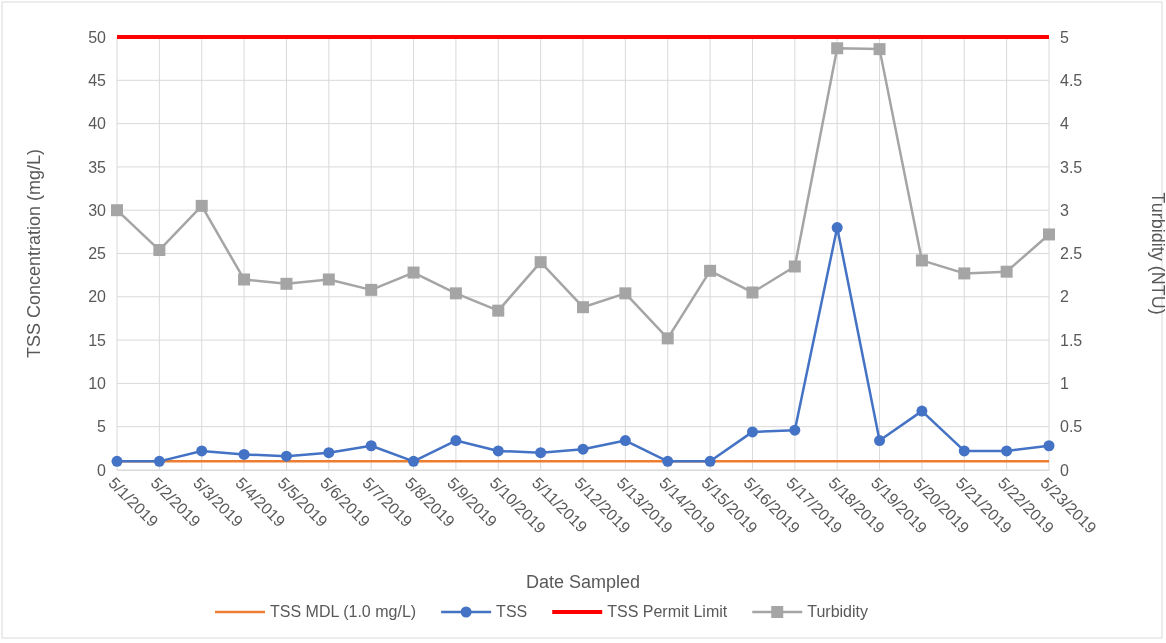 This screenshot has height=643, width=1166. What do you see at coordinates (1071, 167) in the screenshot?
I see `y2-tick-label: 3.5` at bounding box center [1071, 167].